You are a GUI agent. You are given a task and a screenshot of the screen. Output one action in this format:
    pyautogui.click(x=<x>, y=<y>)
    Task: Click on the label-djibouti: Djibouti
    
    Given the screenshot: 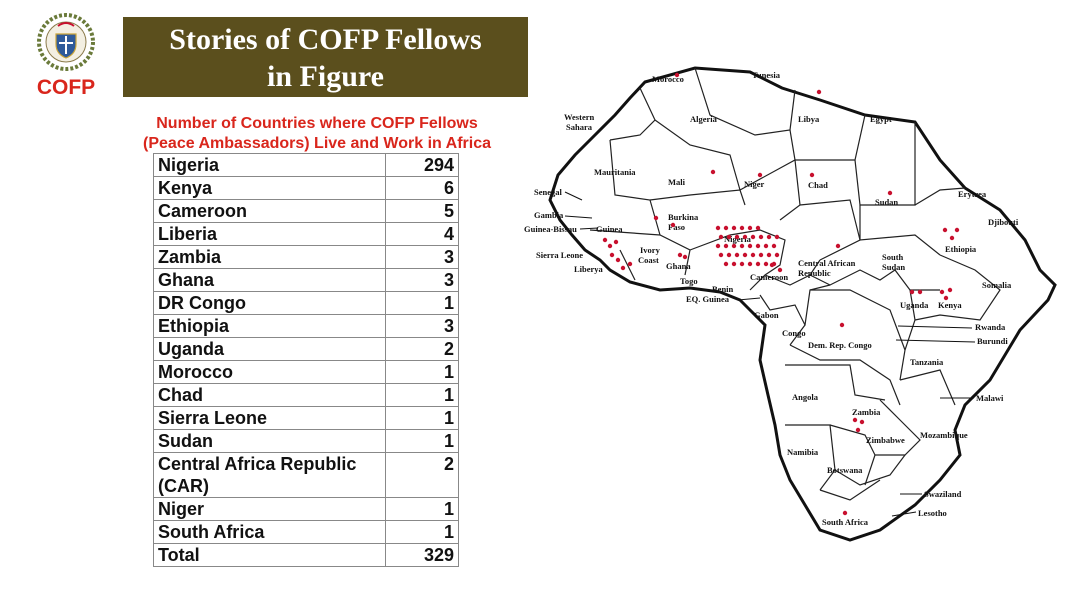 What is the action you would take?
    pyautogui.click(x=1003, y=222)
    